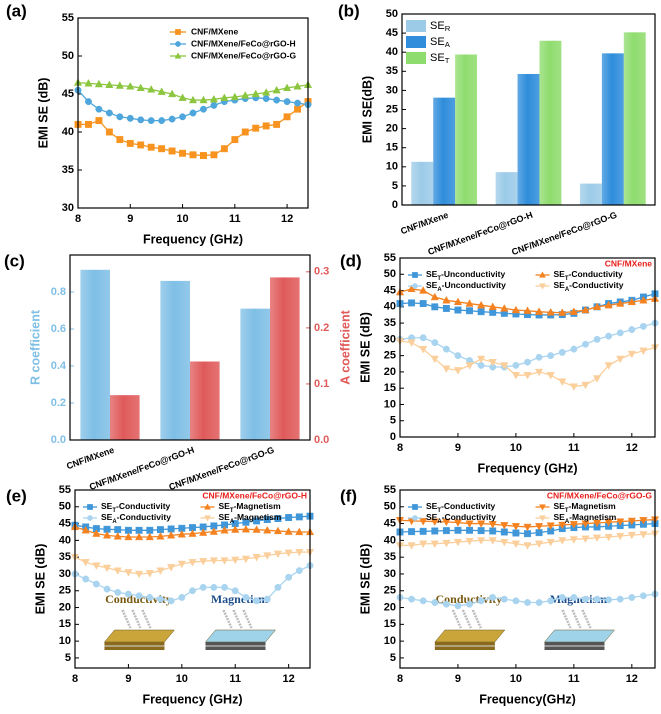  What do you see at coordinates (440, 42) in the screenshot?
I see `legend-label: SEA` at bounding box center [440, 42].